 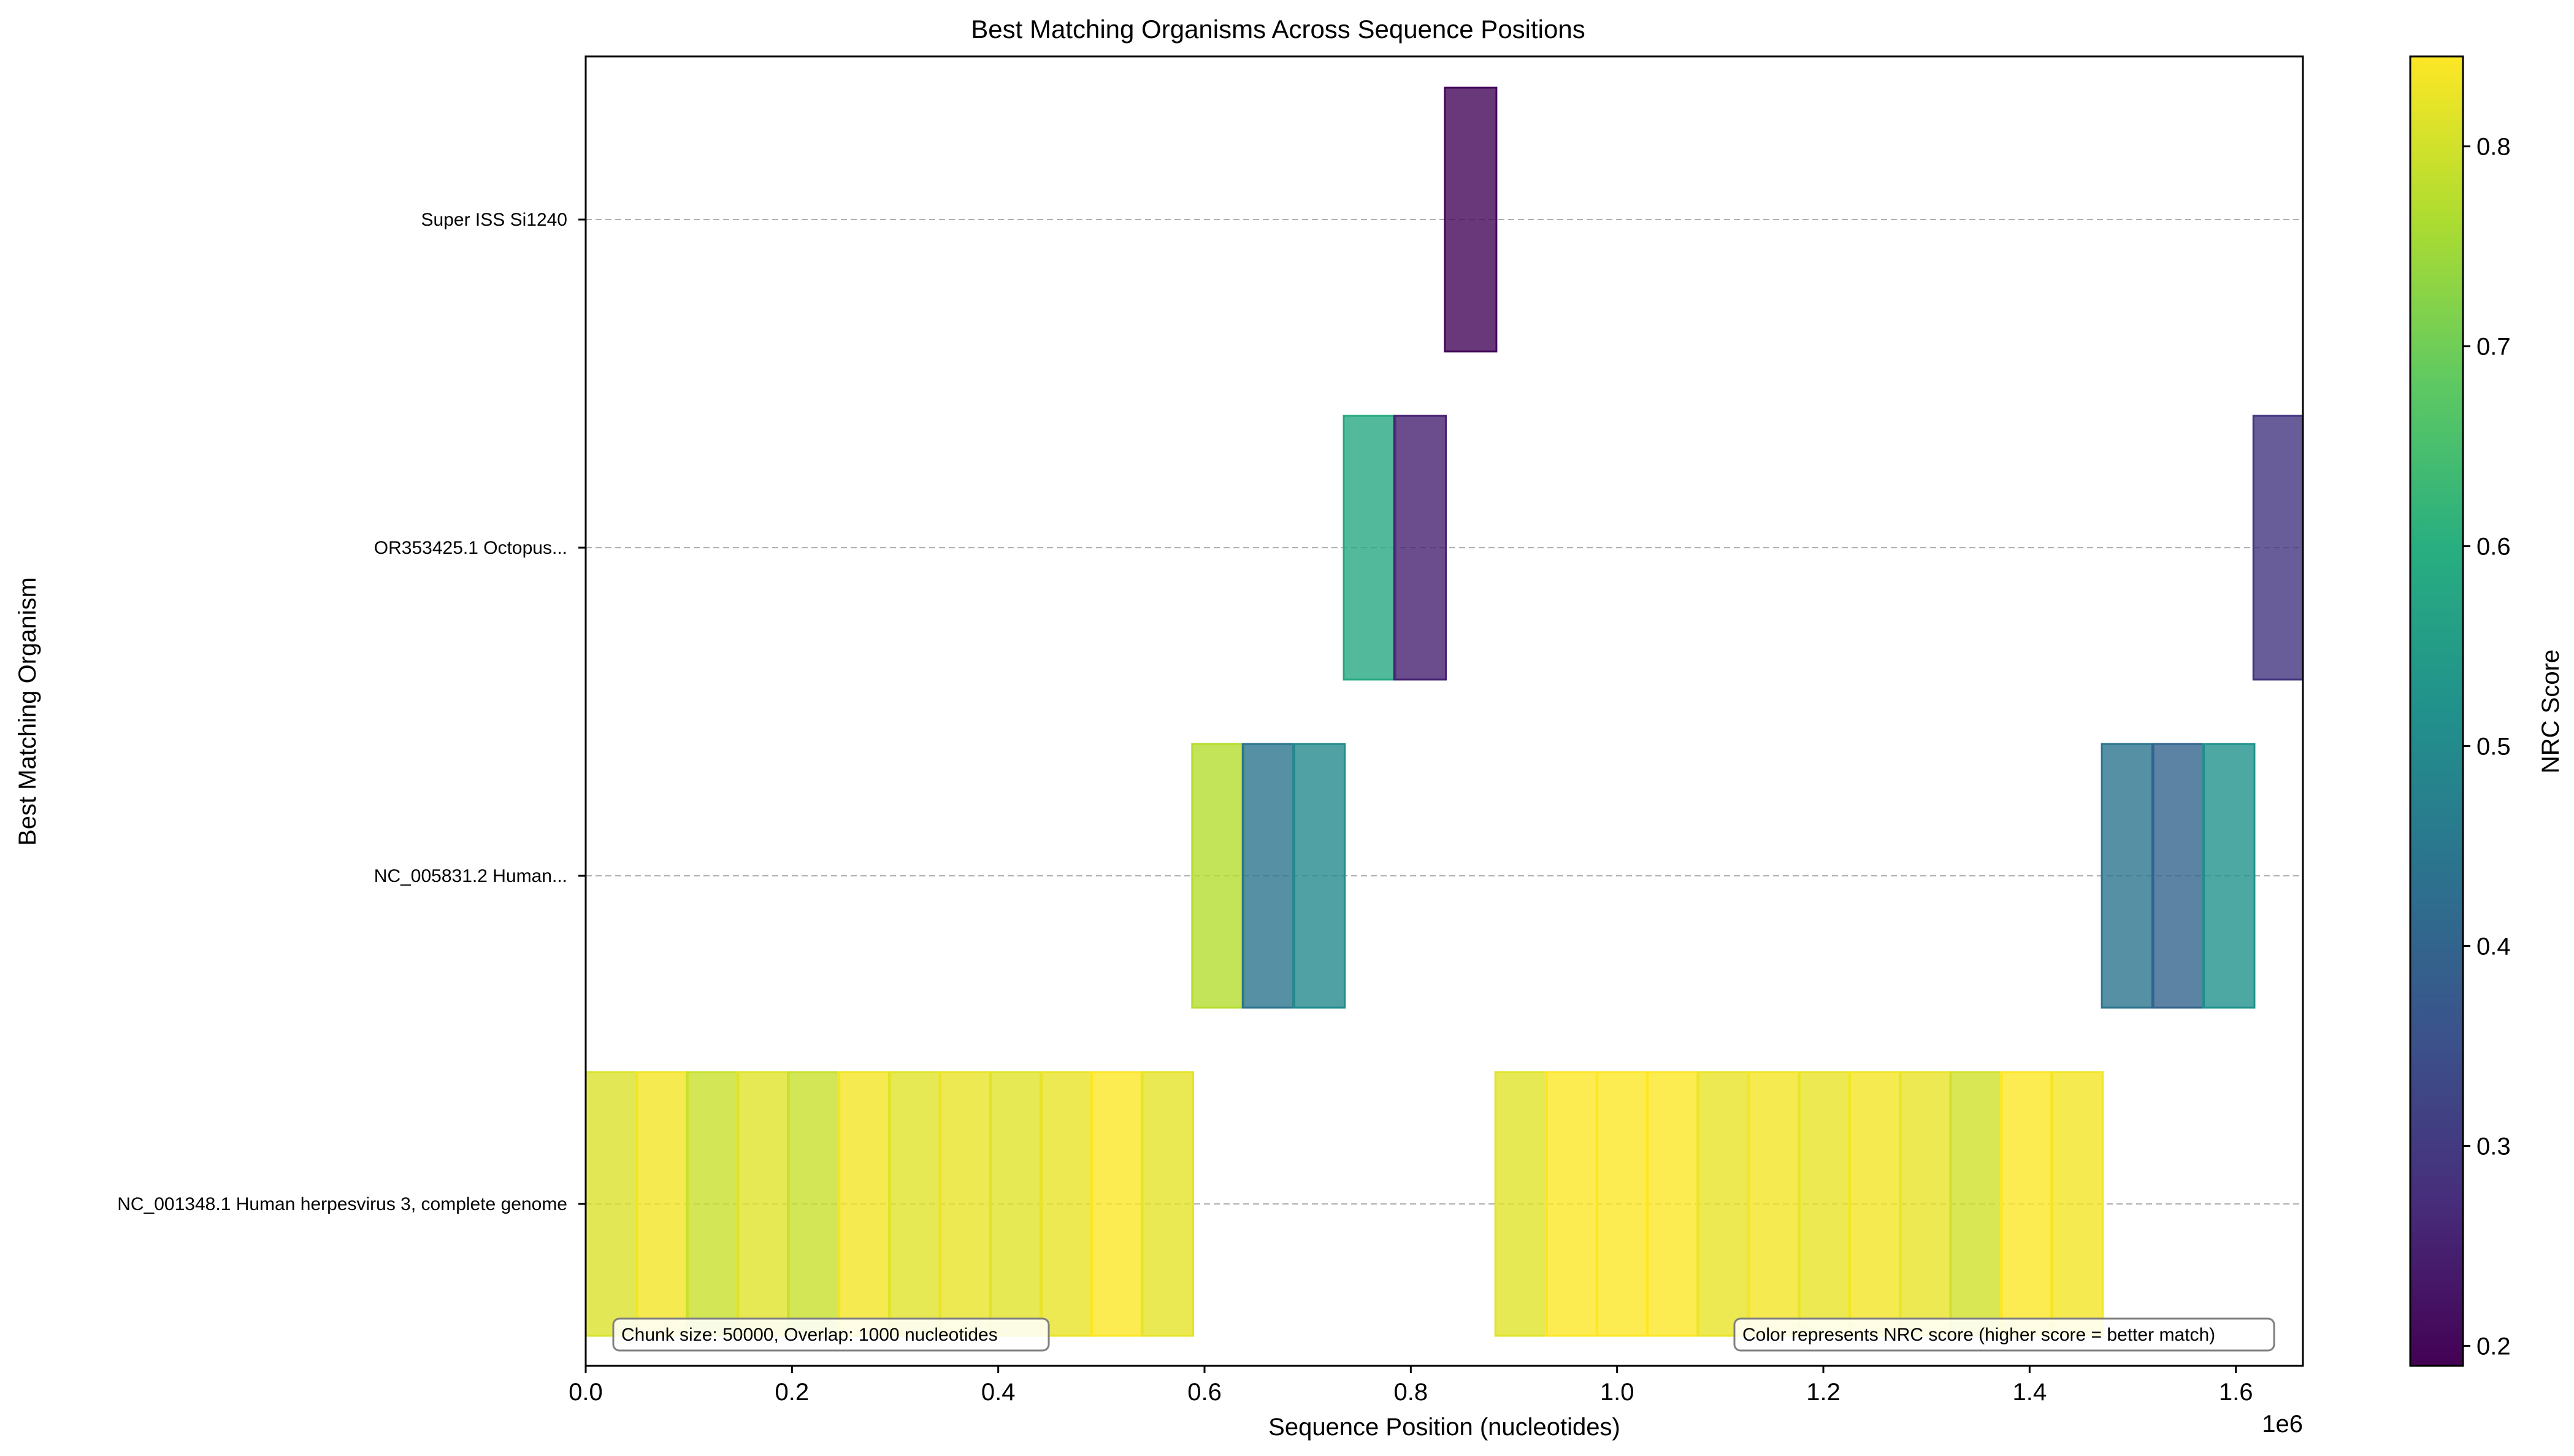 What do you see at coordinates (494, 220) in the screenshot?
I see `y-tick-label: Super ISS Si1240` at bounding box center [494, 220].